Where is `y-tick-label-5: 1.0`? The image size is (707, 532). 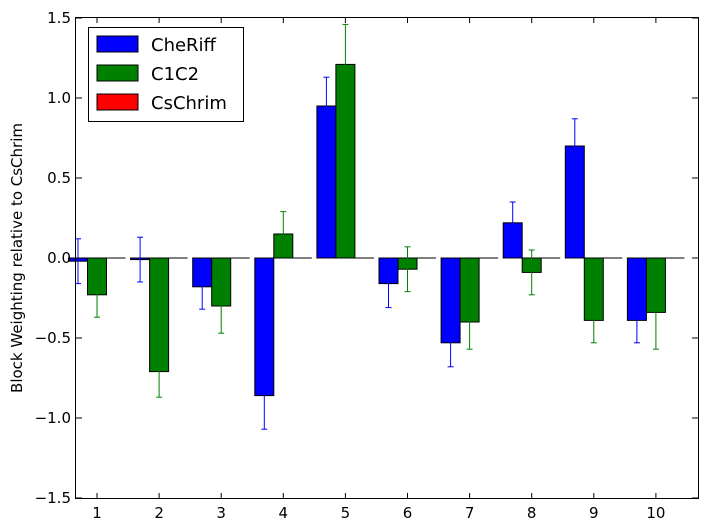
y-tick-label-5: 1.0 is located at coordinates (59, 98).